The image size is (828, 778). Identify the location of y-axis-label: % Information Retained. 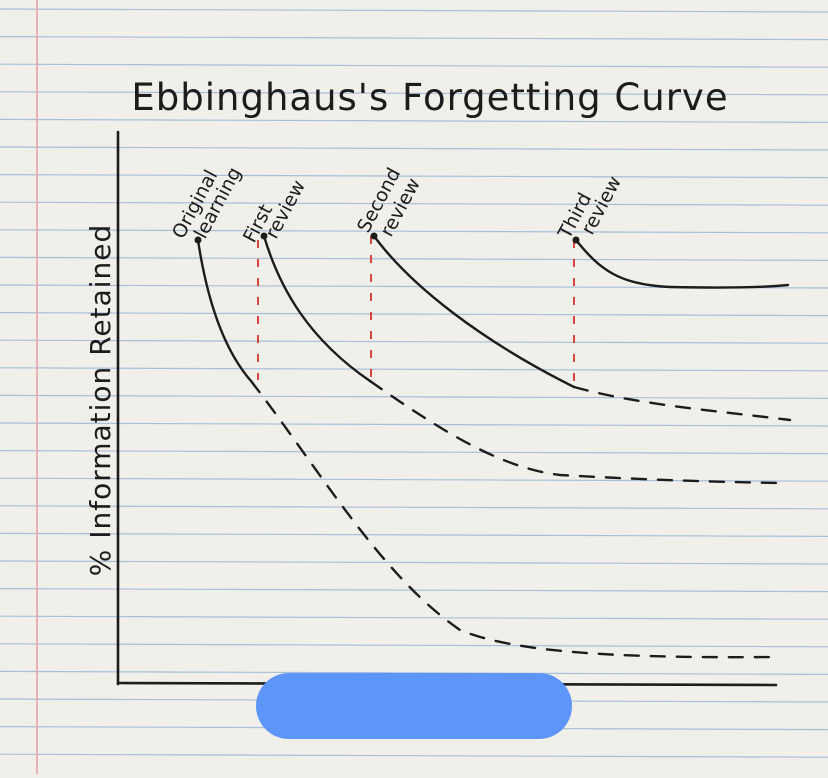
(100, 400).